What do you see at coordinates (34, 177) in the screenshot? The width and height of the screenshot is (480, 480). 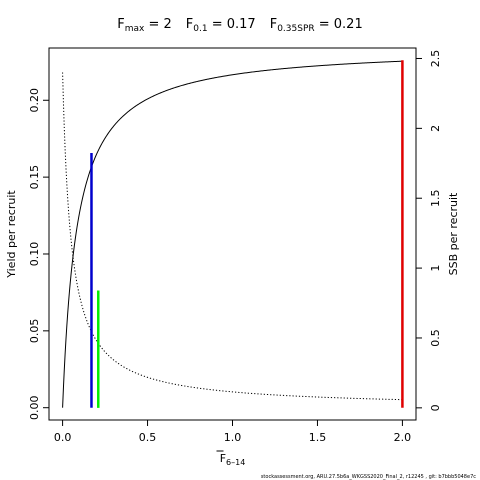 I see `y-left-tick-label: 0.15` at bounding box center [34, 177].